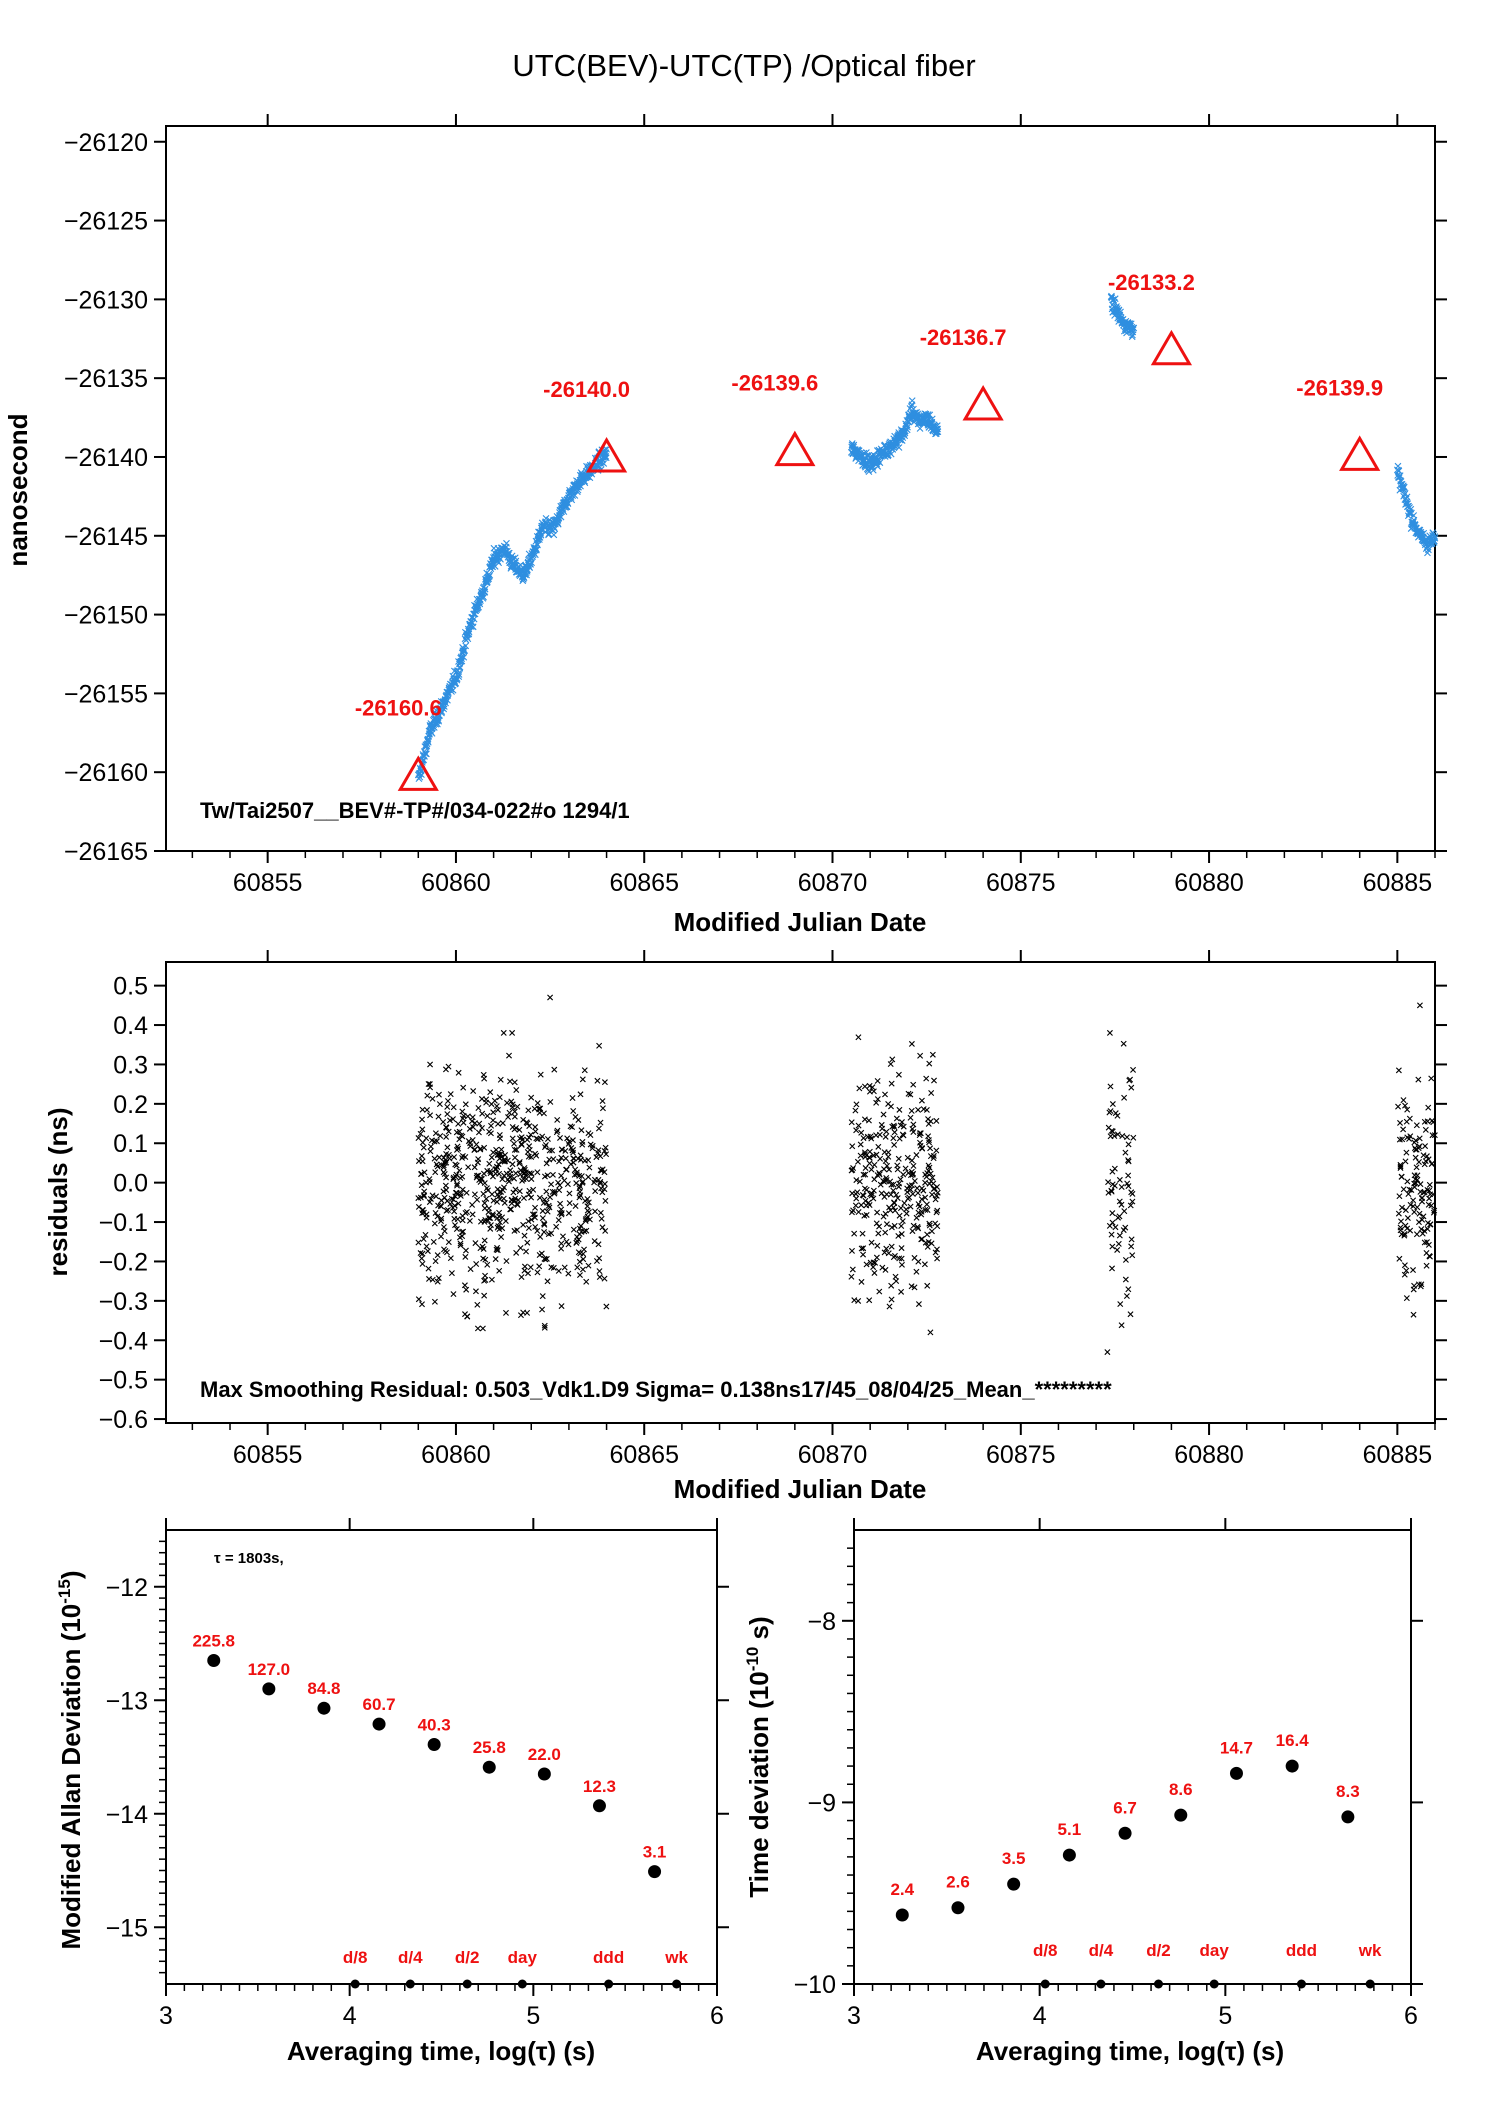  Describe the element at coordinates (676, 1957) in the screenshot. I see `mdev-period-label: wk` at that location.